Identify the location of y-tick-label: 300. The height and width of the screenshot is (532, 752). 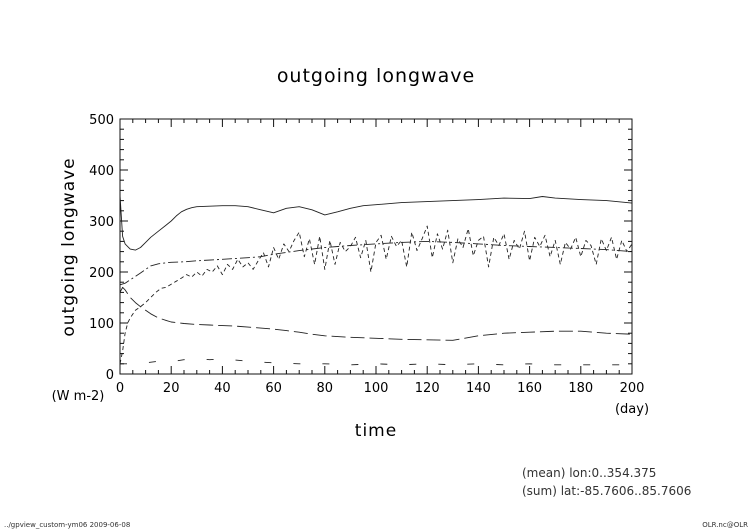
(101, 222).